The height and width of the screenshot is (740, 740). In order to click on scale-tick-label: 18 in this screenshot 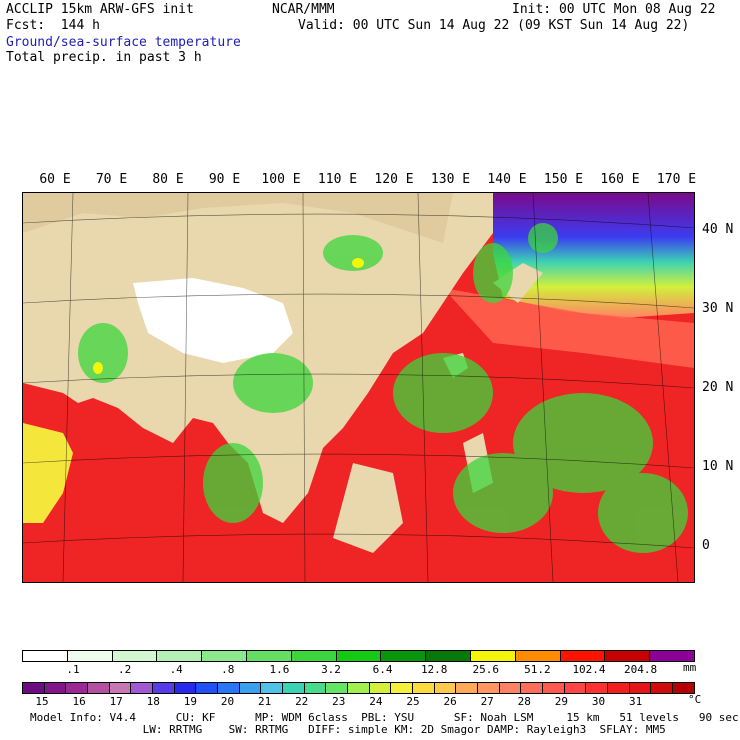, I will do `click(153, 701)`.